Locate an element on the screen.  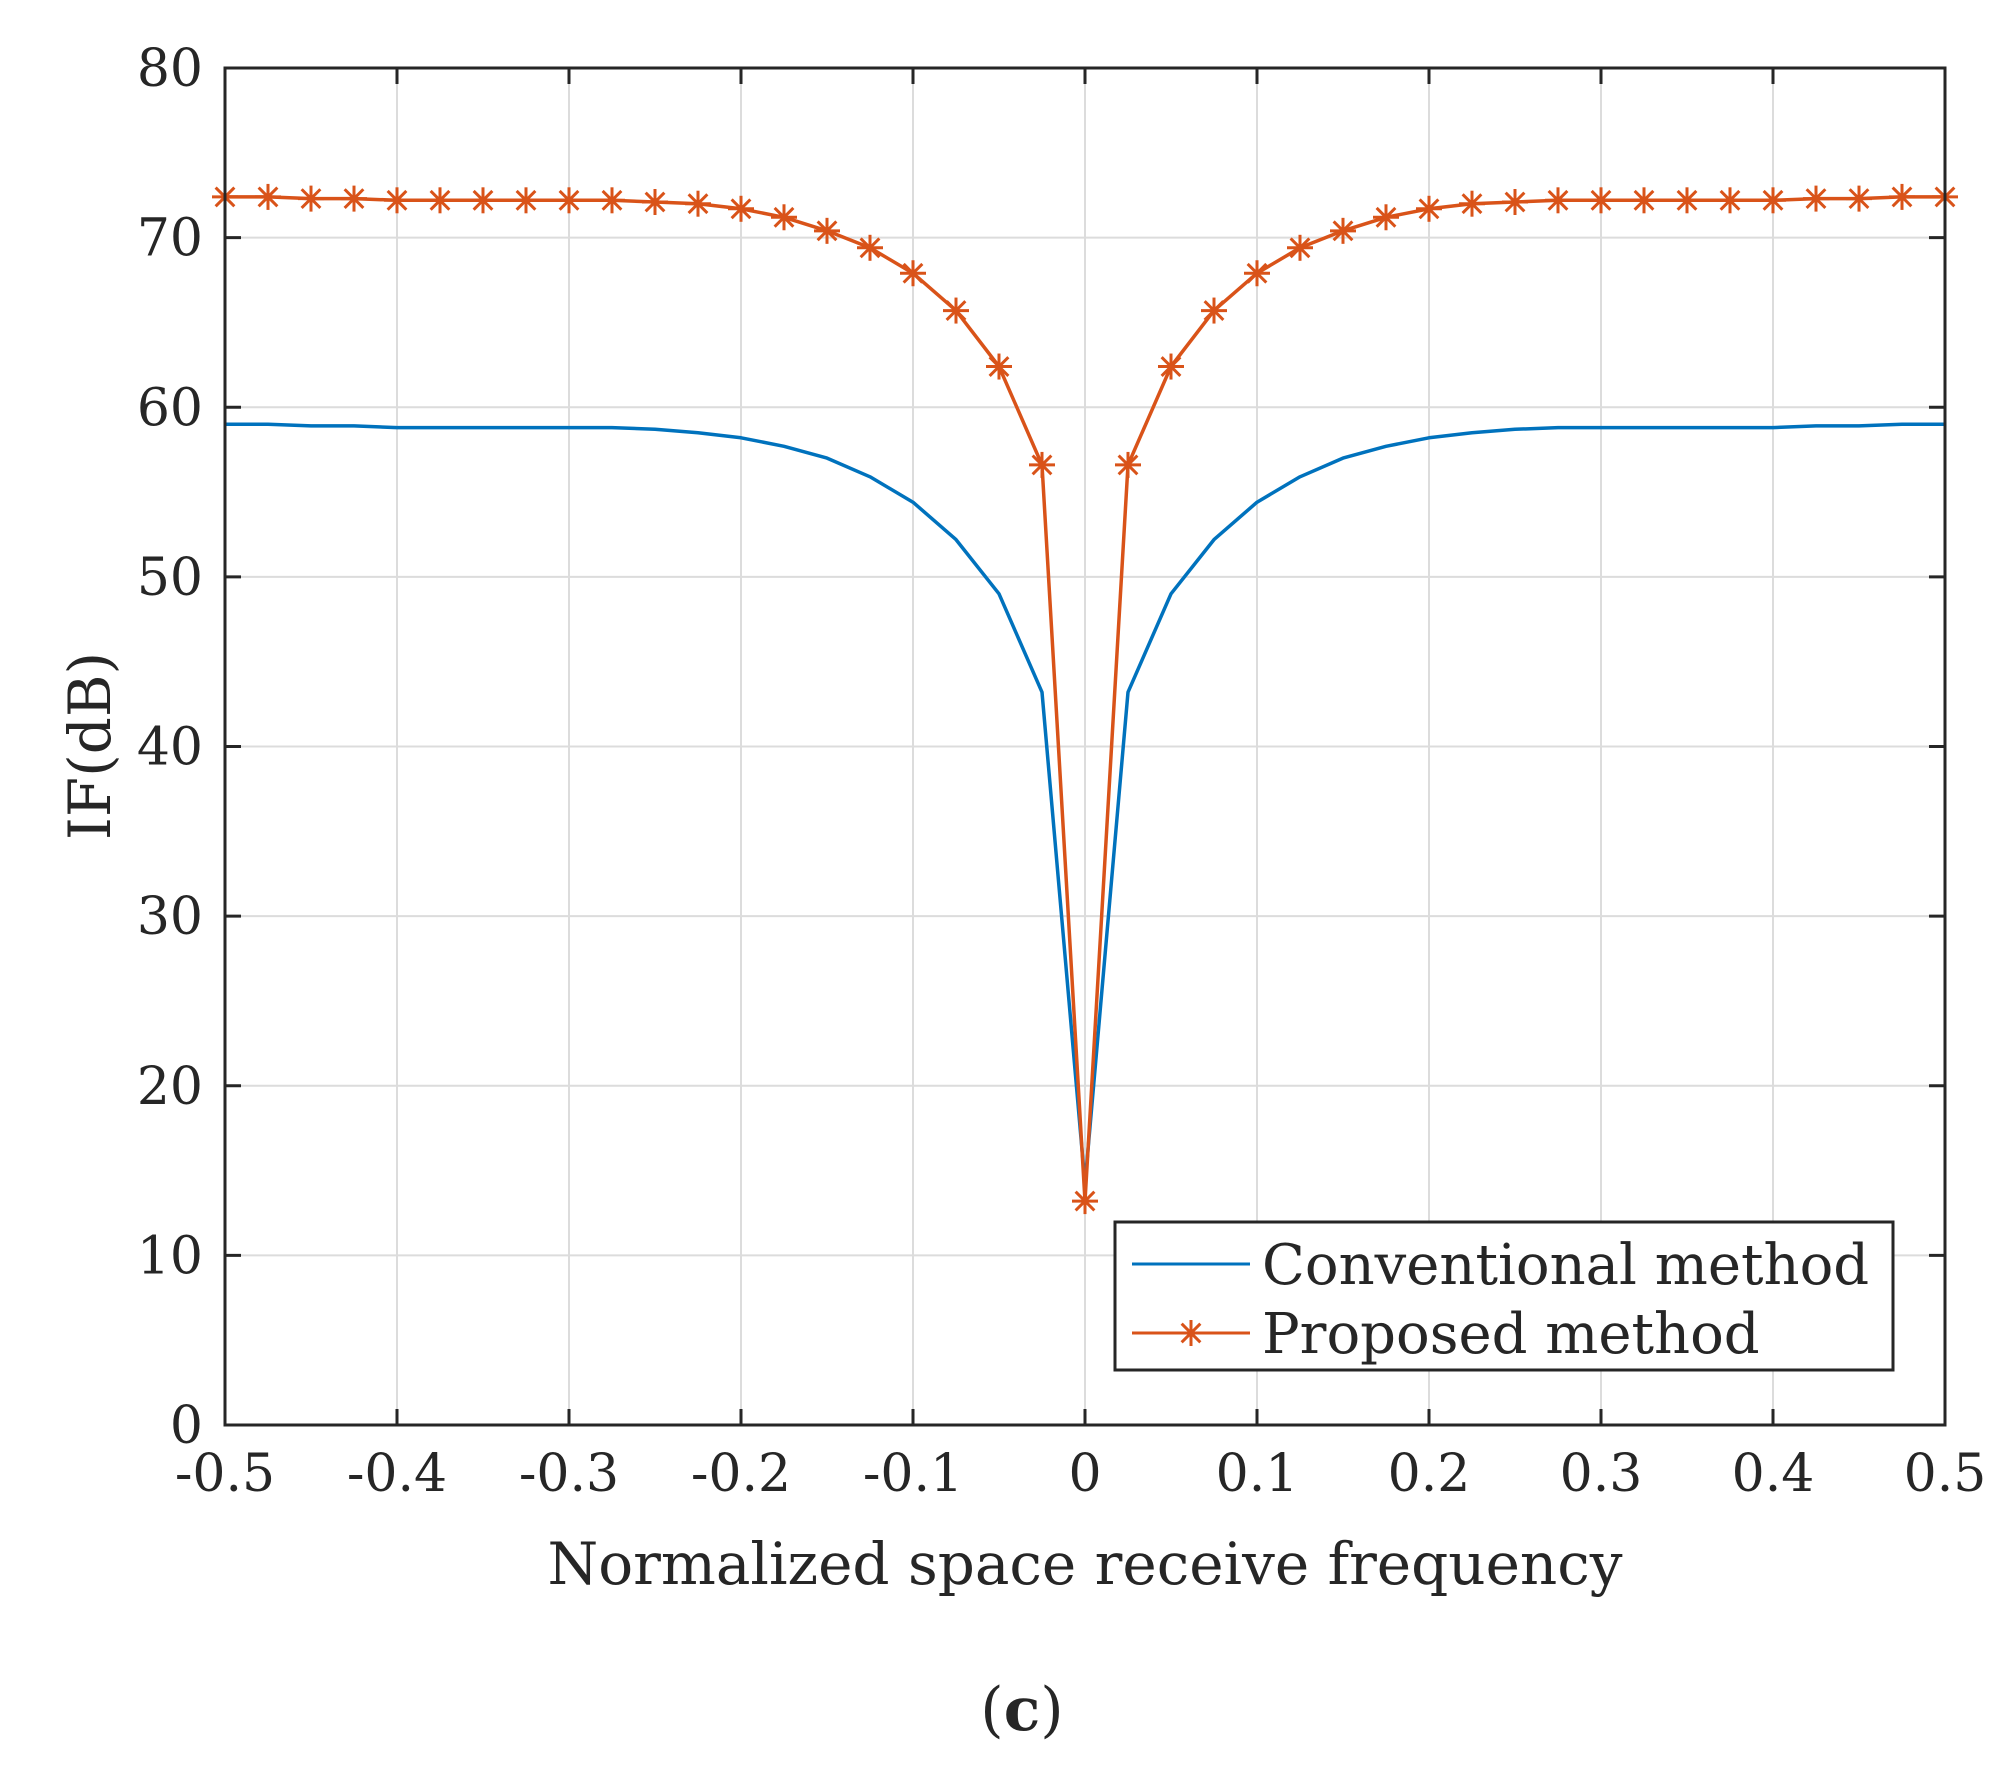
legend-label-conventional: Conventional method is located at coordinates (1565, 1265).